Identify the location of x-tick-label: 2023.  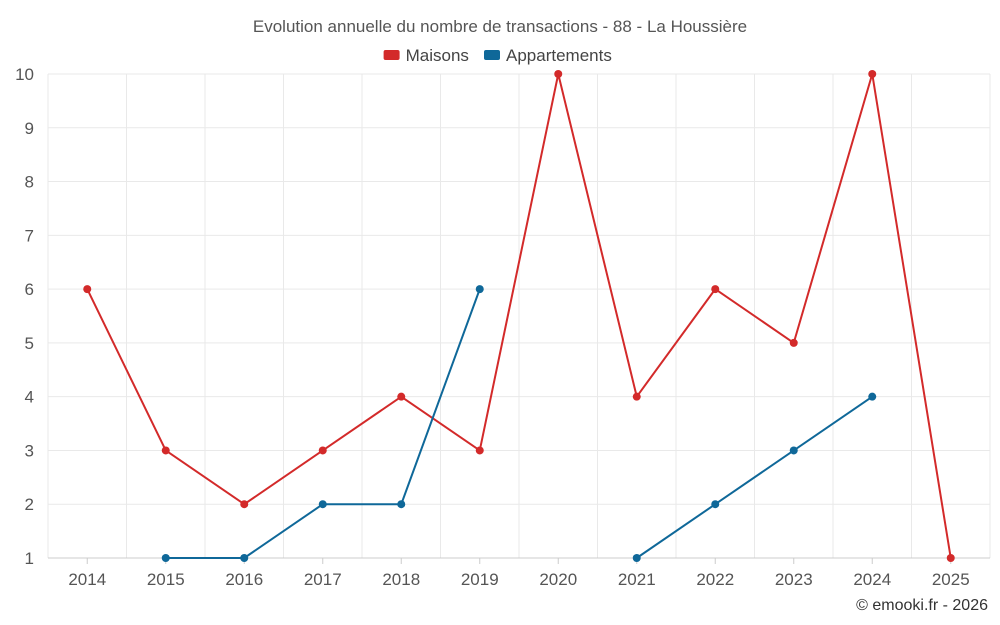
(794, 579).